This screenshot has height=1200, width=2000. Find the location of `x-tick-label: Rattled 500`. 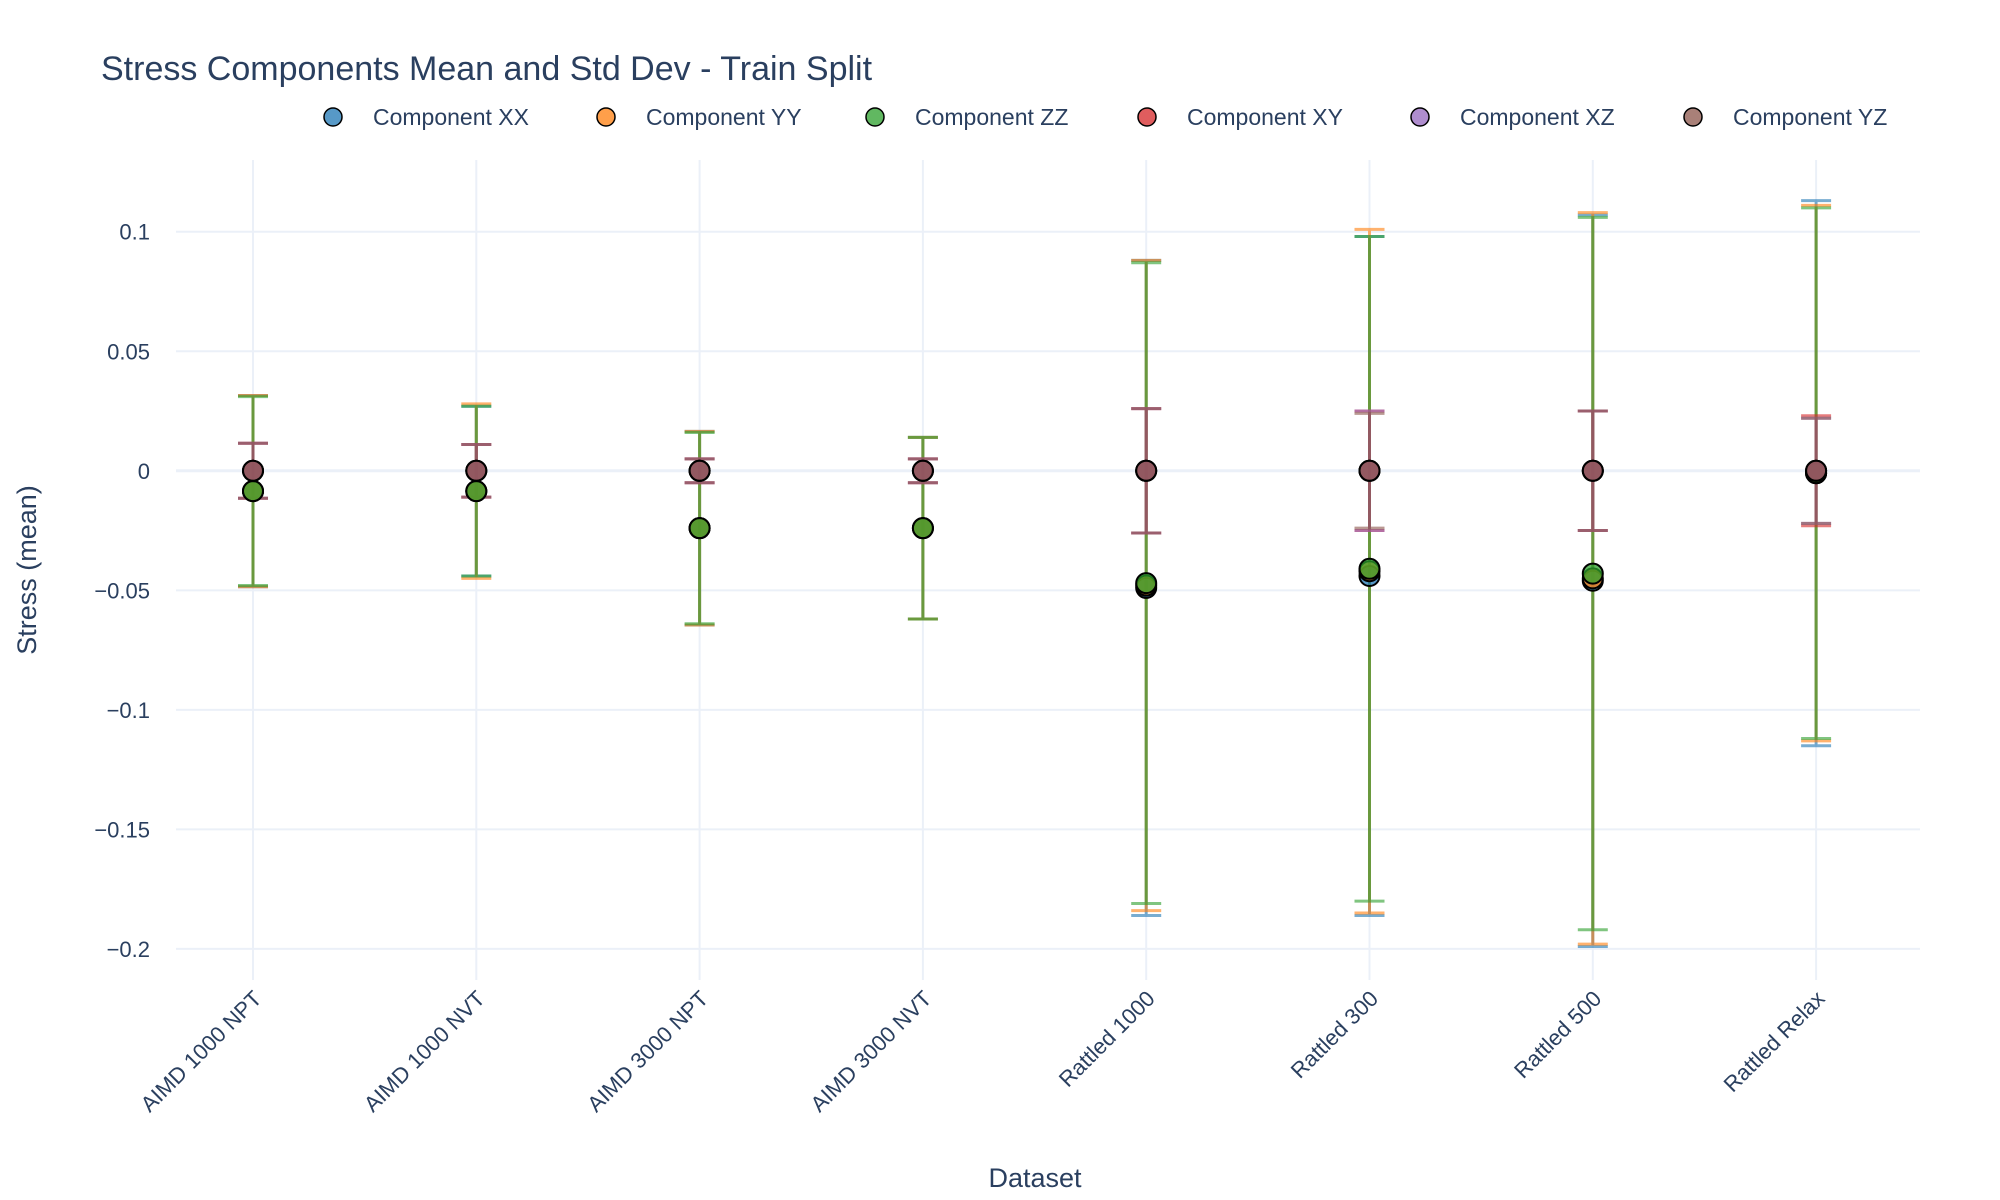

x-tick-label: Rattled 500 is located at coordinates (1557, 1034).